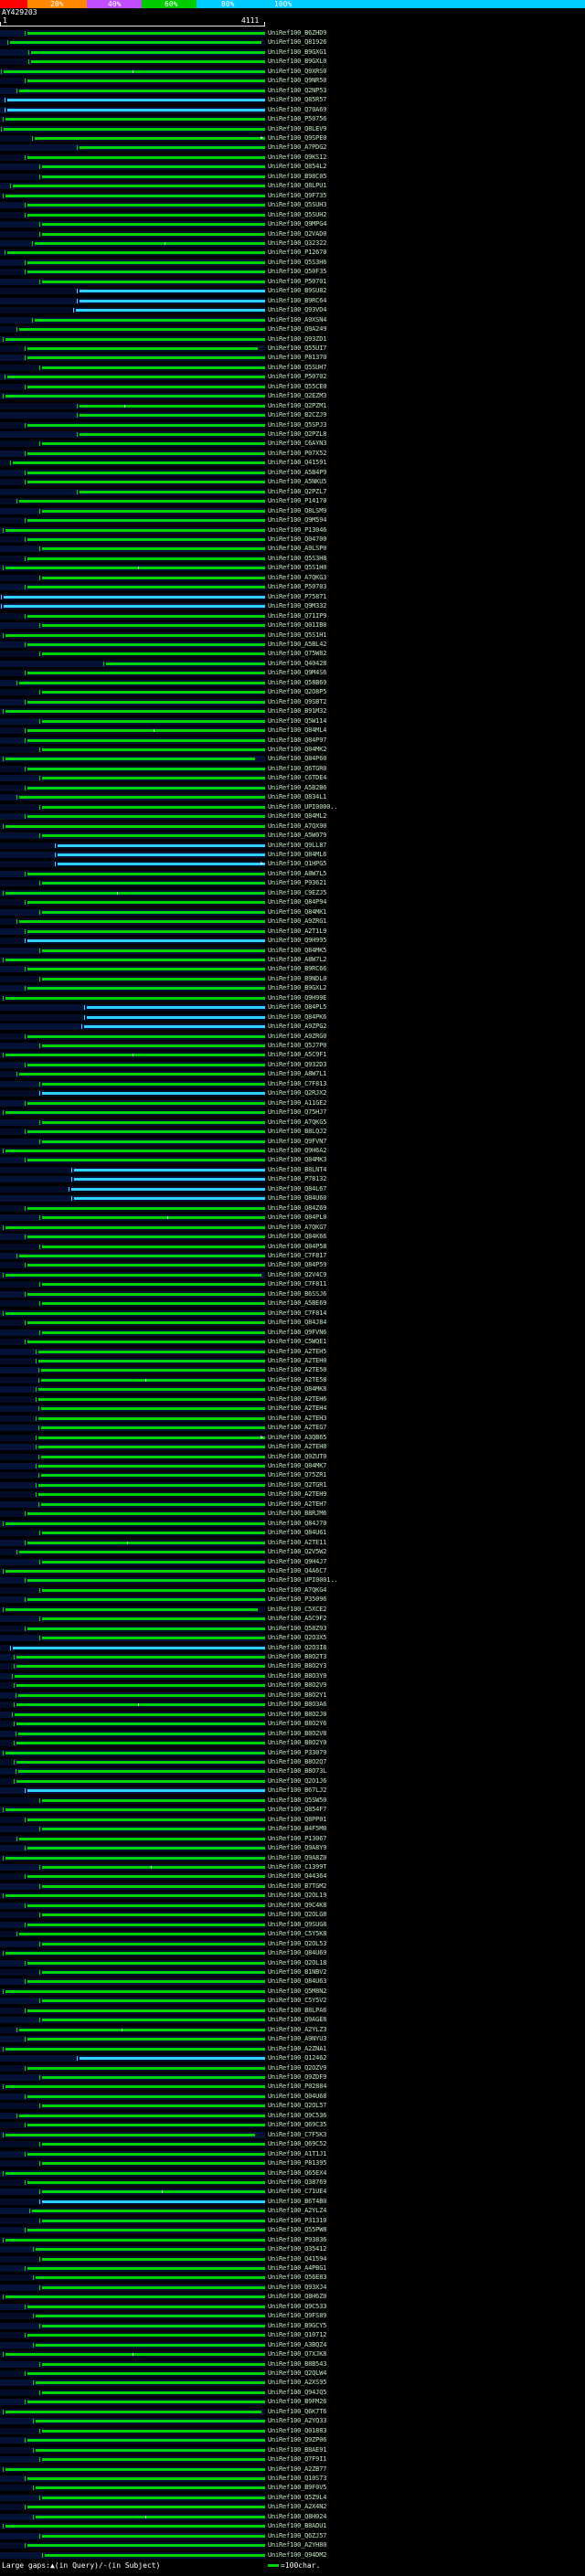  Describe the element at coordinates (293, 348) in the screenshot. I see `alignment-row: UniRef100_Q55UI7` at that location.